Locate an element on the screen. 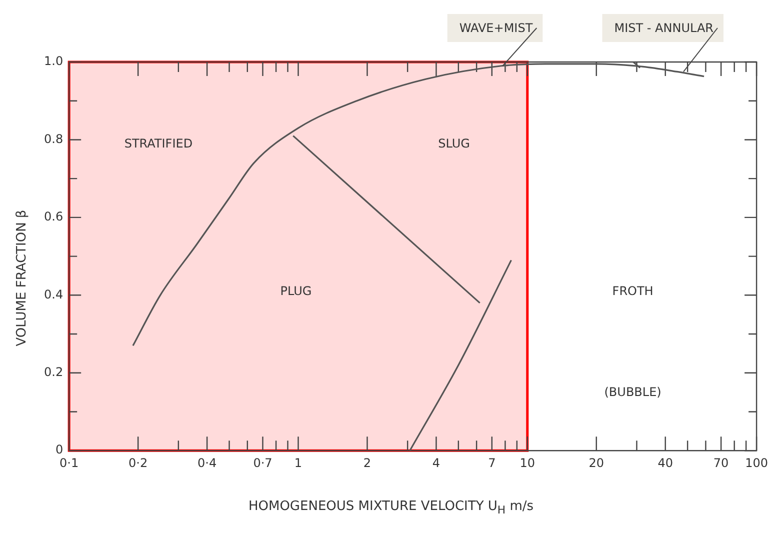 The height and width of the screenshot is (533, 782). x-tick-label: 100 is located at coordinates (756, 463).